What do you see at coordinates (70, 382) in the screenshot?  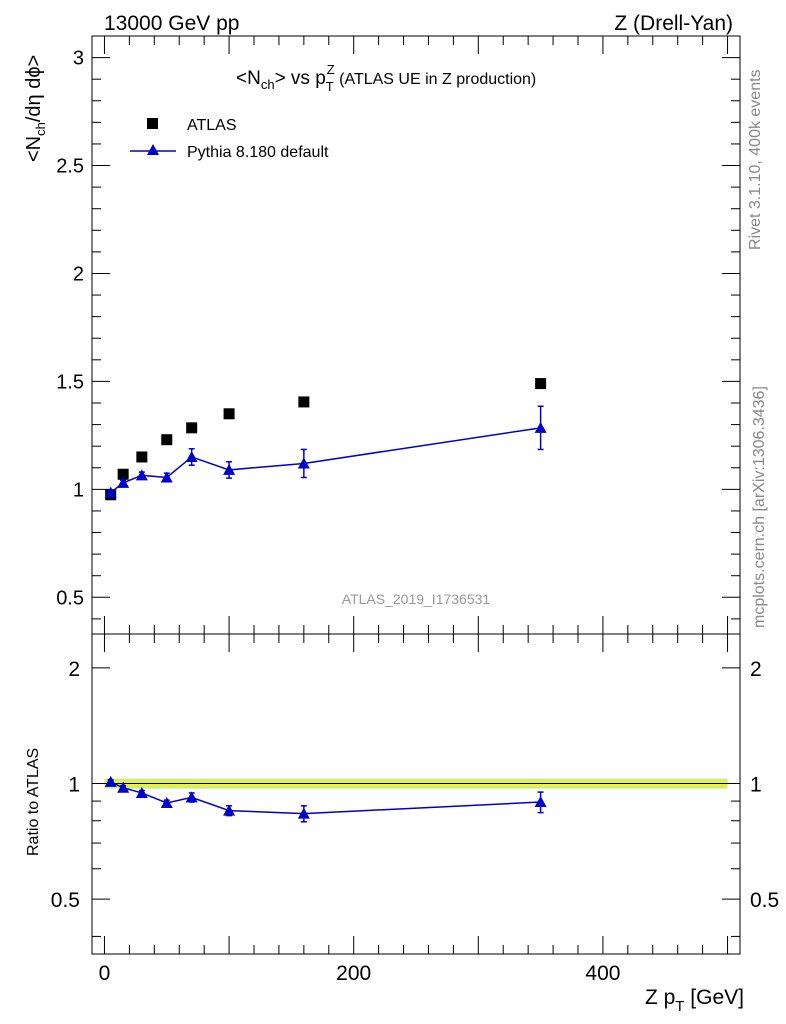 I see `y-tick-label: 1.5` at bounding box center [70, 382].